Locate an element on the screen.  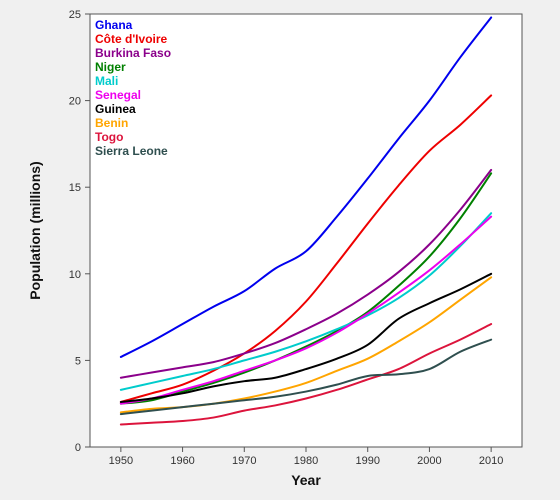
x-tick-label: 1960 is located at coordinates (182, 461).